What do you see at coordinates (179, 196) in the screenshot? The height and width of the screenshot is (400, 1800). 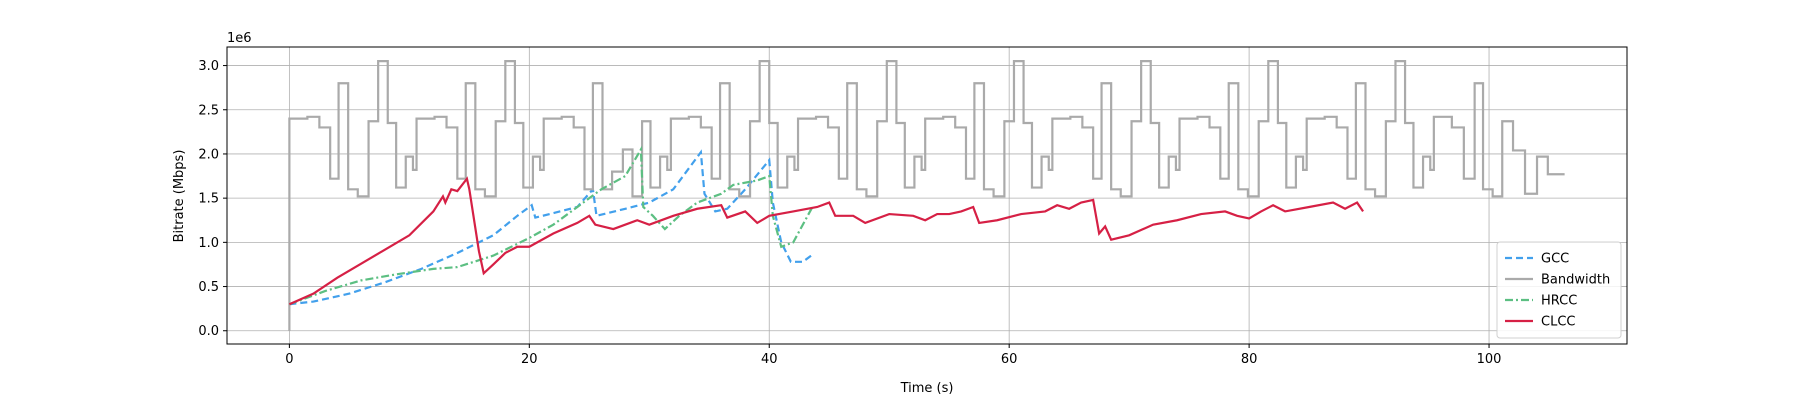 I see `y-axis-label: Bitrate (Mbps)` at bounding box center [179, 196].